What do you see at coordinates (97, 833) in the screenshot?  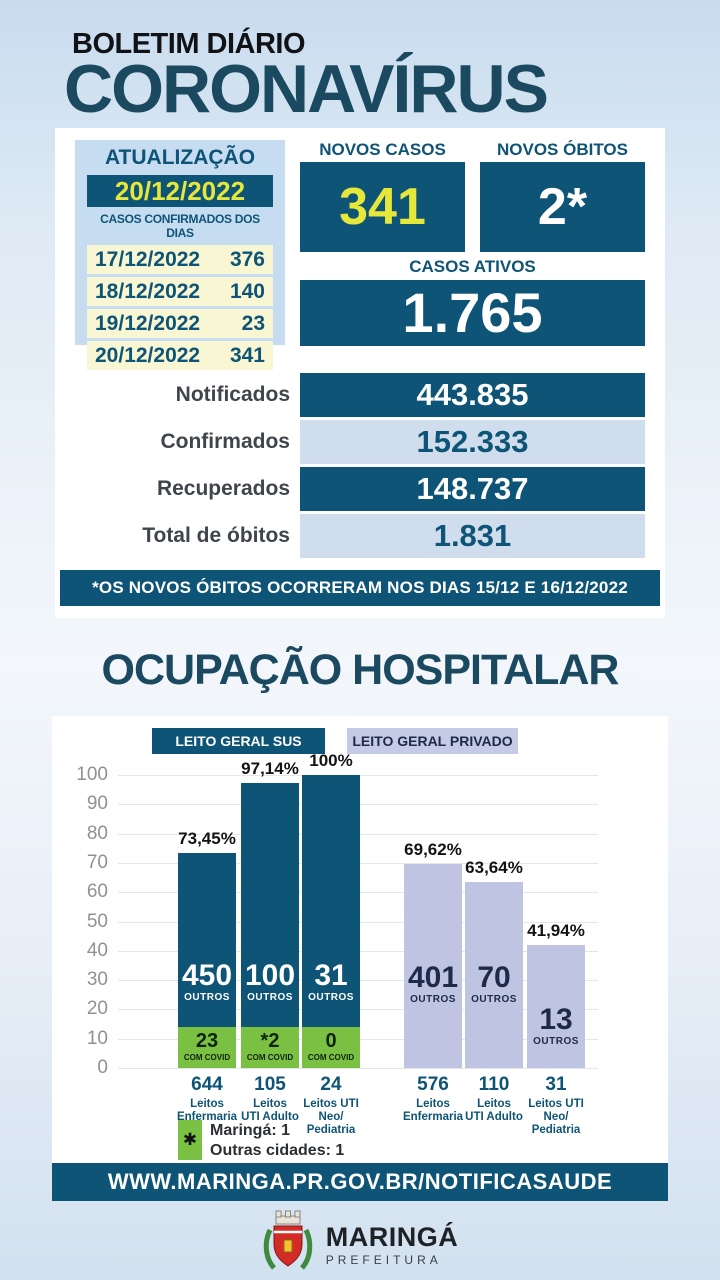 I see `y-tick-80: 80` at bounding box center [97, 833].